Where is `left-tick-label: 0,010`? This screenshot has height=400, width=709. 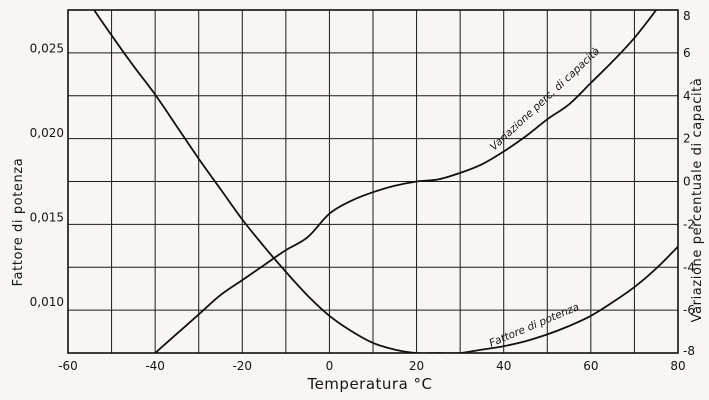
left-tick-label: 0,010 is located at coordinates (47, 302).